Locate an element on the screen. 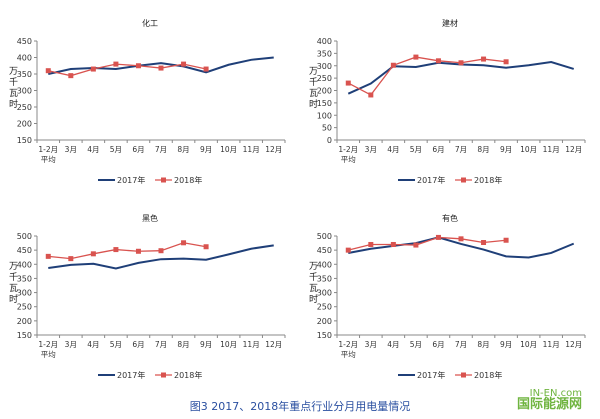 This screenshot has width=600, height=419. y-tick-label: 500 is located at coordinates (324, 236).